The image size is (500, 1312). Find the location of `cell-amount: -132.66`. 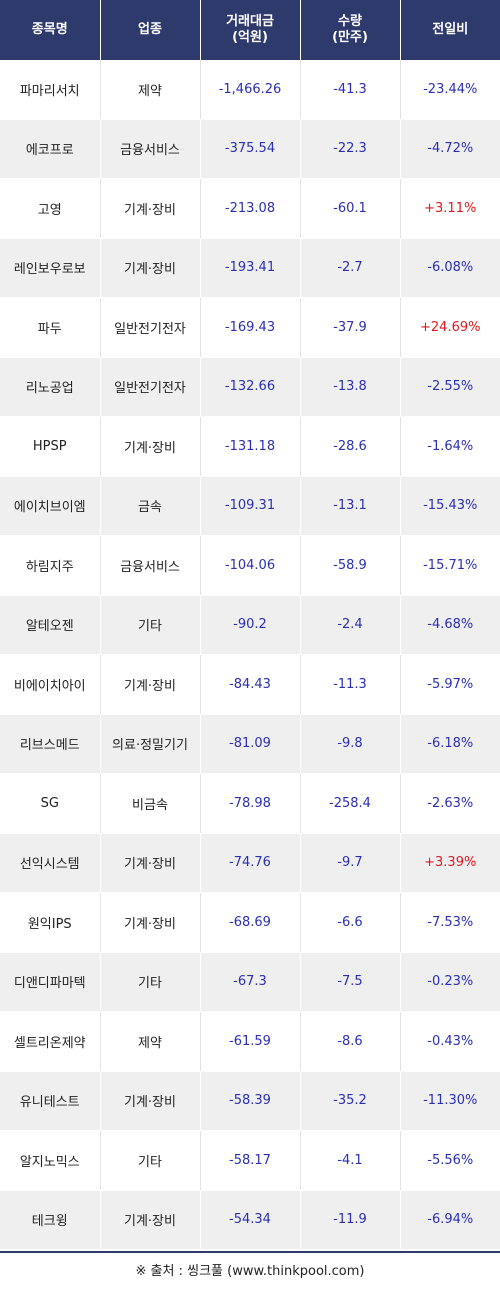

cell-amount: -132.66 is located at coordinates (250, 387).